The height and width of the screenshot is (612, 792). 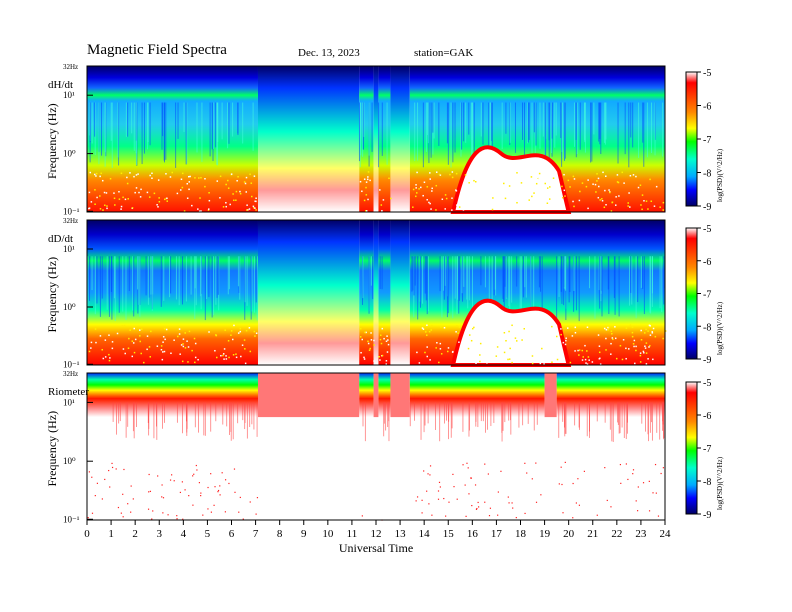 What do you see at coordinates (707, 229) in the screenshot?
I see `colorbar-tick-label: -5` at bounding box center [707, 229].